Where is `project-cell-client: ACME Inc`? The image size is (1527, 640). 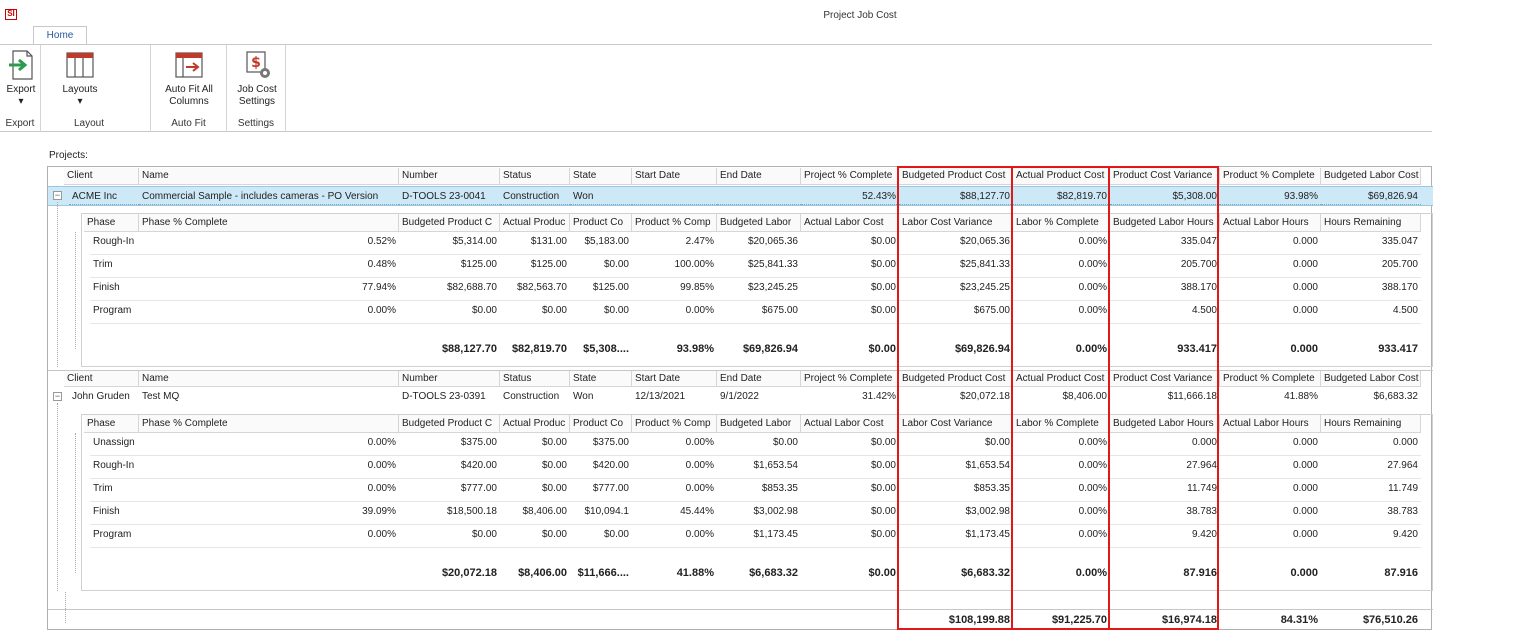
project-cell-client: ACME Inc is located at coordinates (104, 196).